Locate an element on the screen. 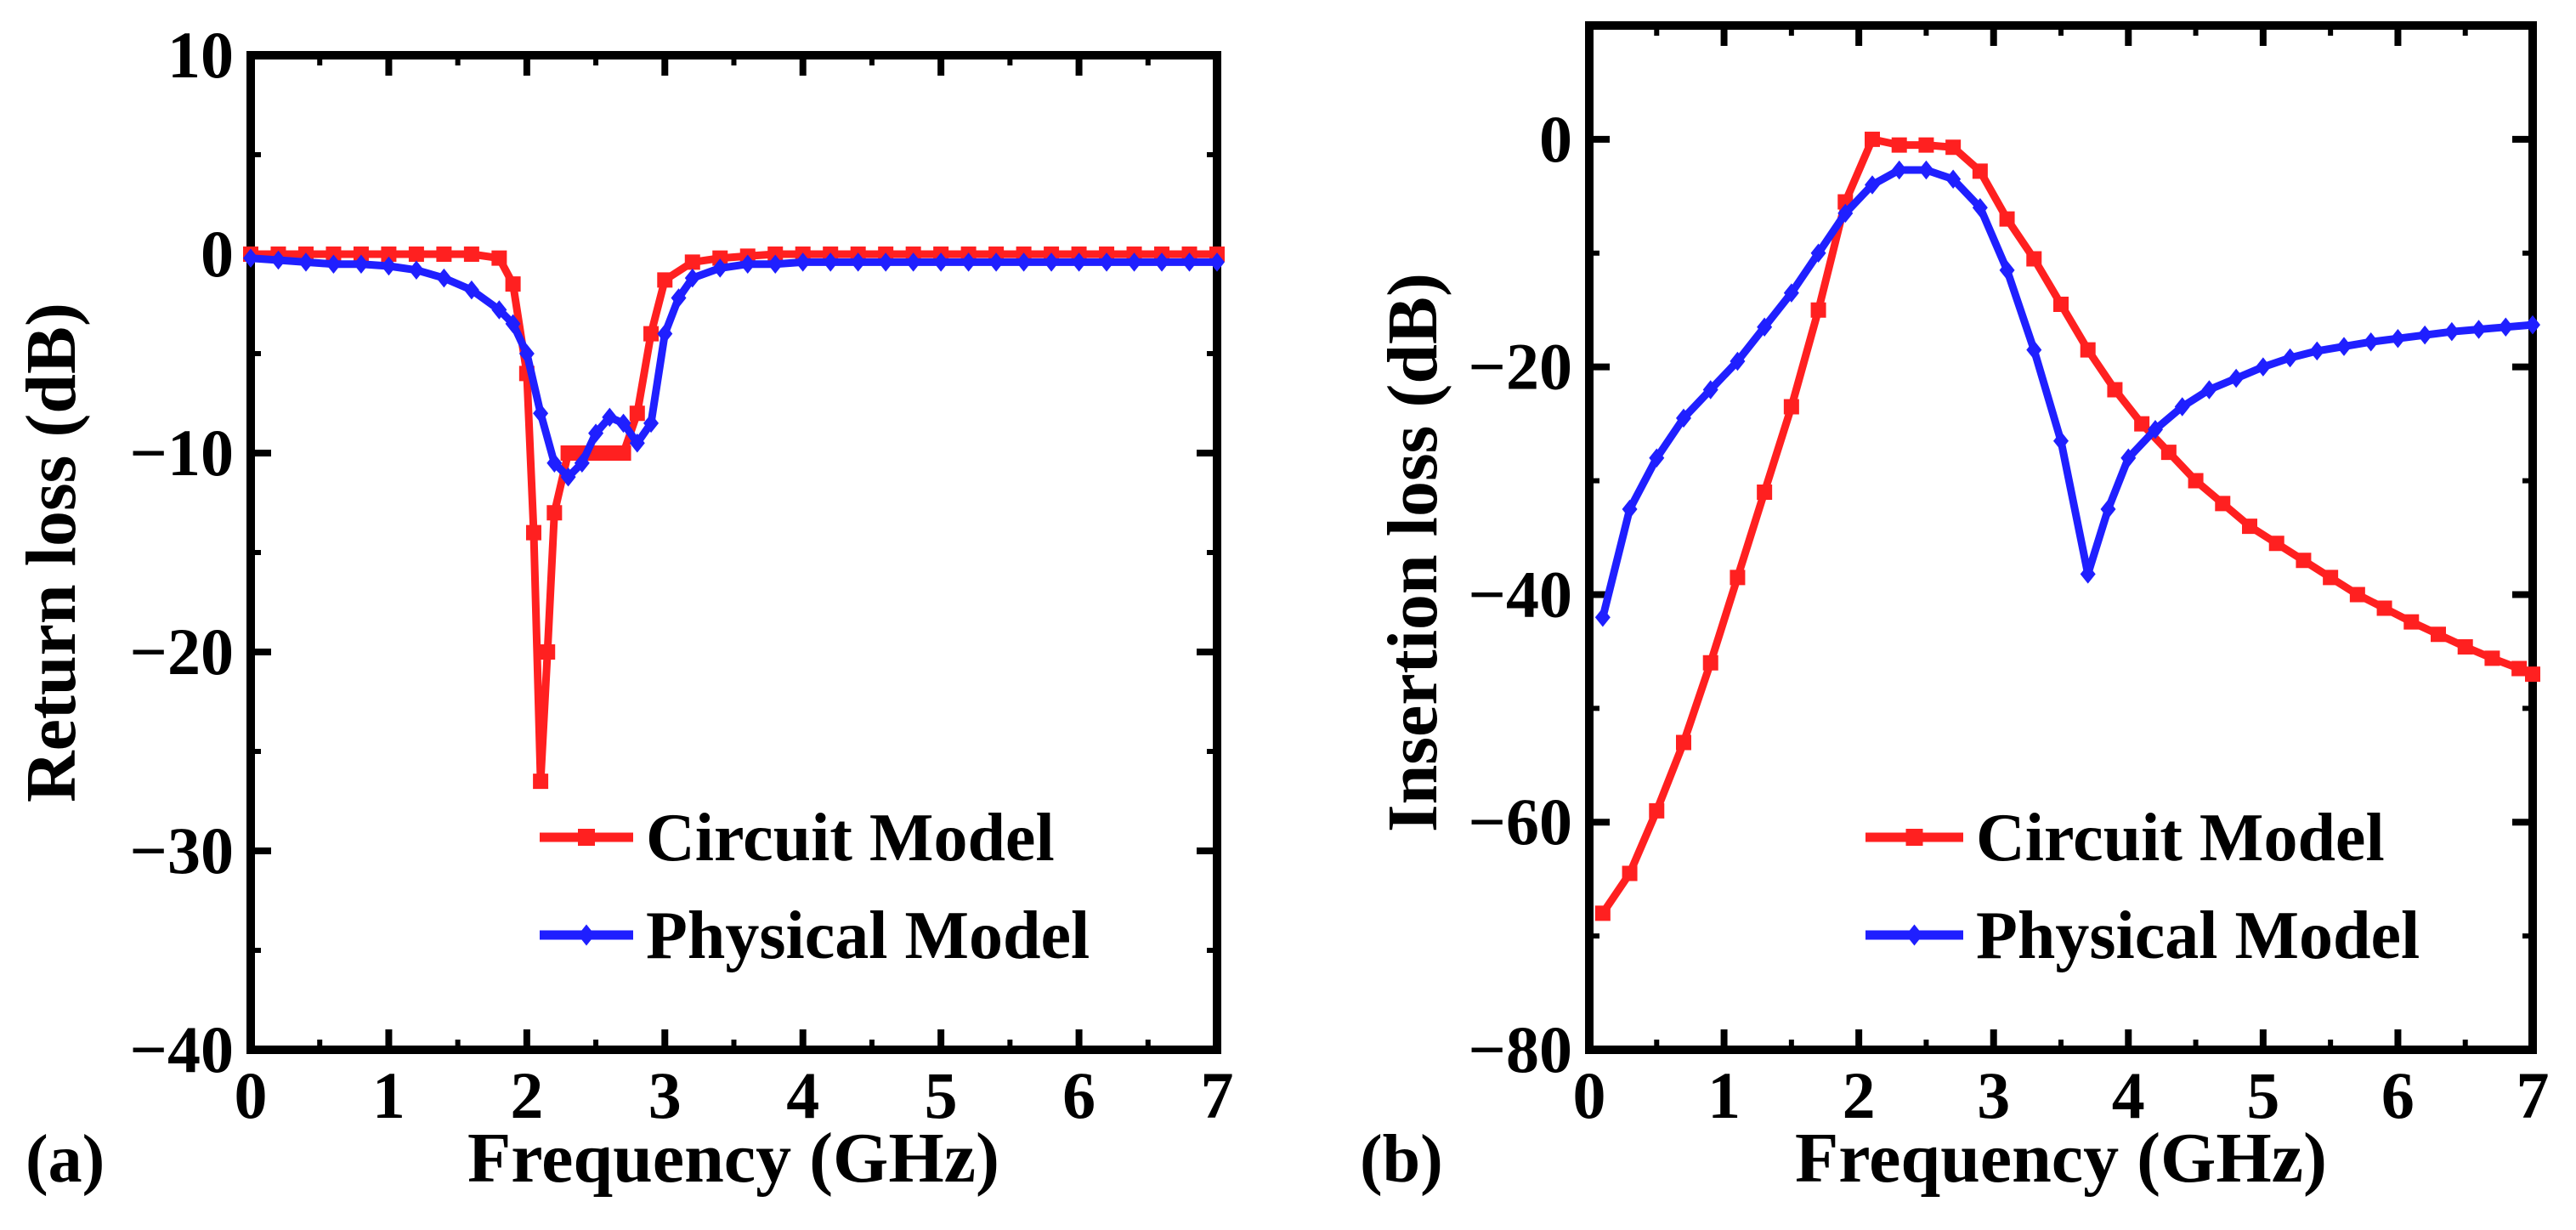 This screenshot has width=2576, height=1230. y-tick-label: 0 is located at coordinates (217, 254).